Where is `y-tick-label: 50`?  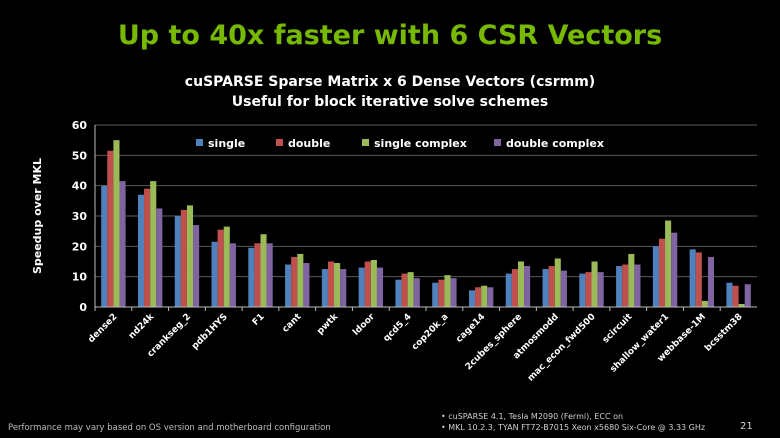 y-tick-label: 50 is located at coordinates (80, 155).